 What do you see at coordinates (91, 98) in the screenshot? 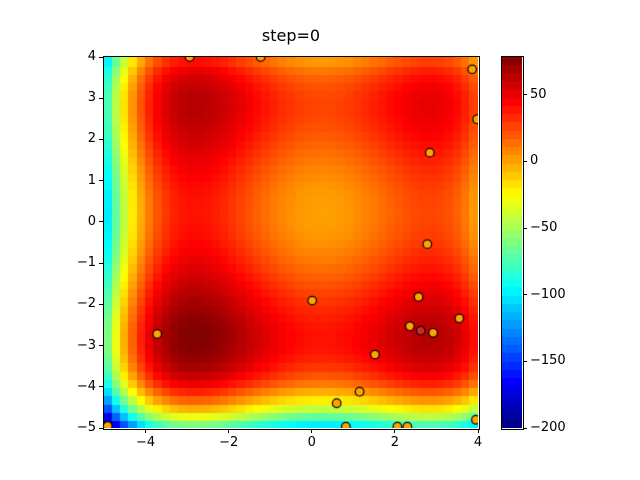
I see `y-tick-label: 3` at bounding box center [91, 98].